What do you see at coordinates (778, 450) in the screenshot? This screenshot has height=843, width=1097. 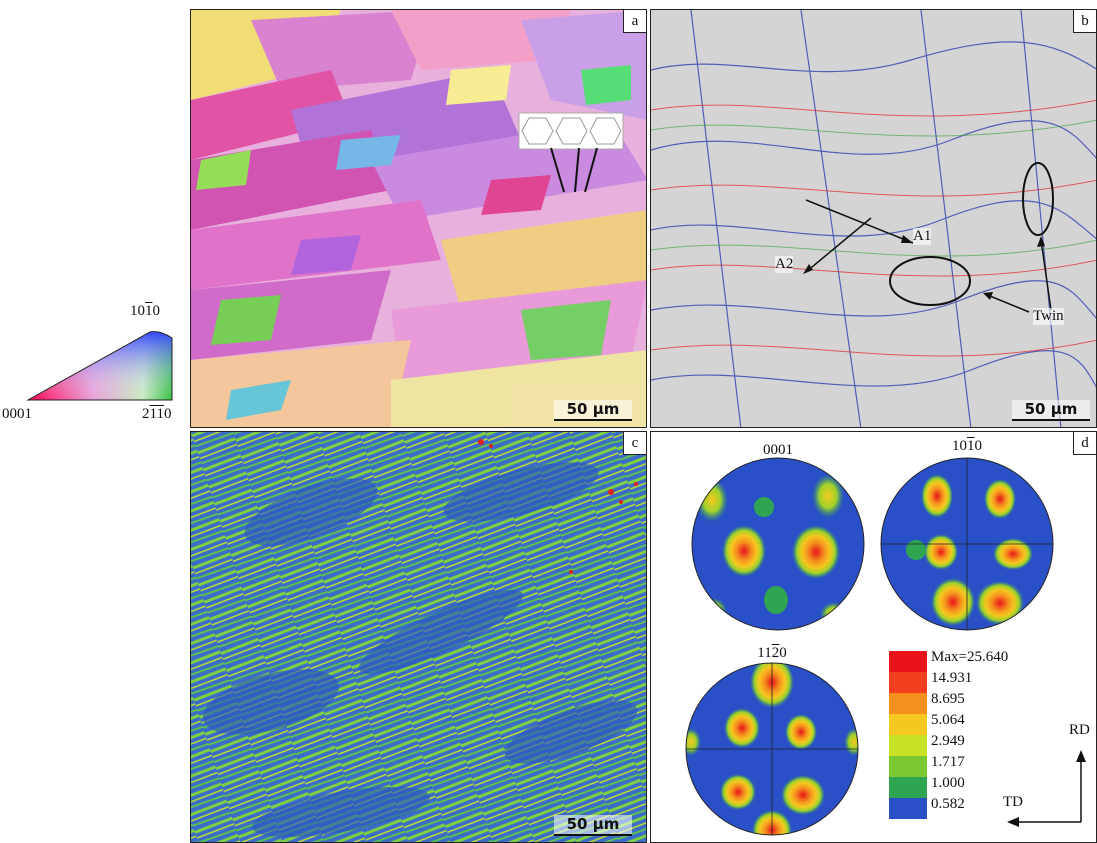 I see `pole-figure-title-0001: 0001` at bounding box center [778, 450].